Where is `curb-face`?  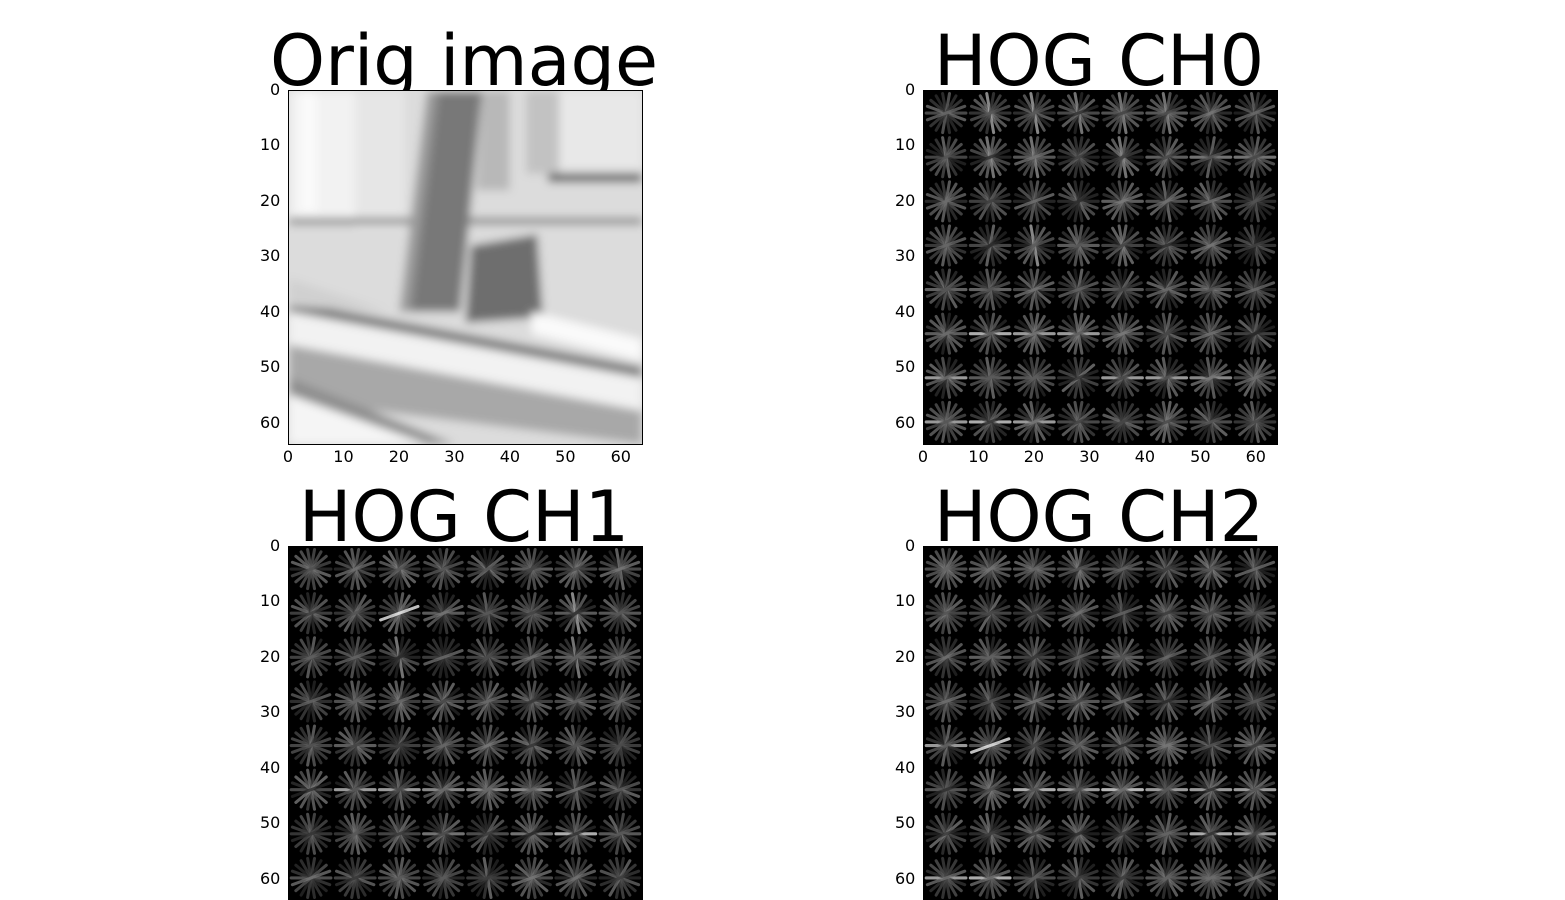 curb-face is located at coordinates (465, 394).